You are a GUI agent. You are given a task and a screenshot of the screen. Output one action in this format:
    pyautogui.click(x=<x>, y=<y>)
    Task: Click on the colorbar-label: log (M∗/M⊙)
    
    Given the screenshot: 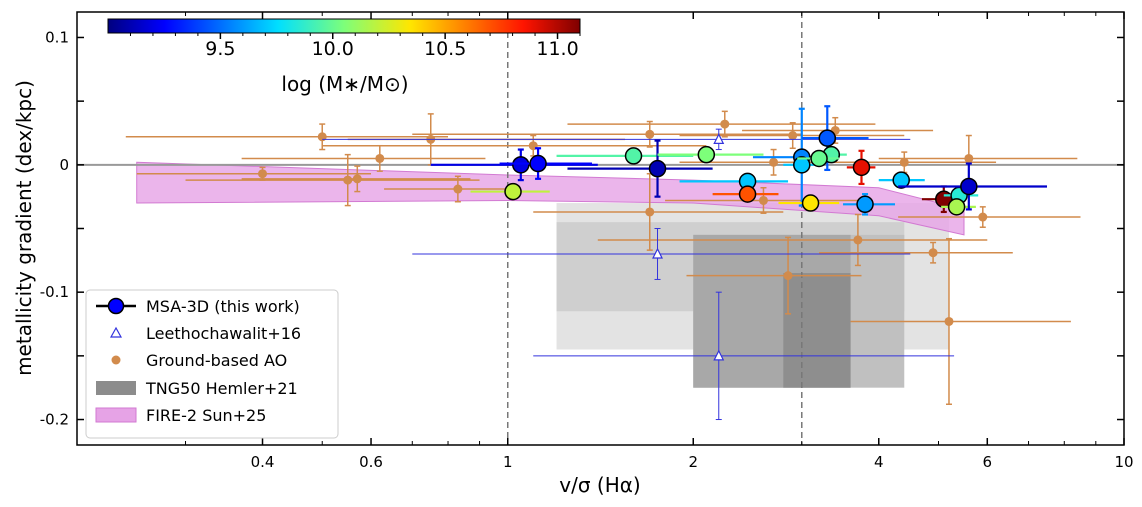 What is the action you would take?
    pyautogui.click(x=344, y=84)
    